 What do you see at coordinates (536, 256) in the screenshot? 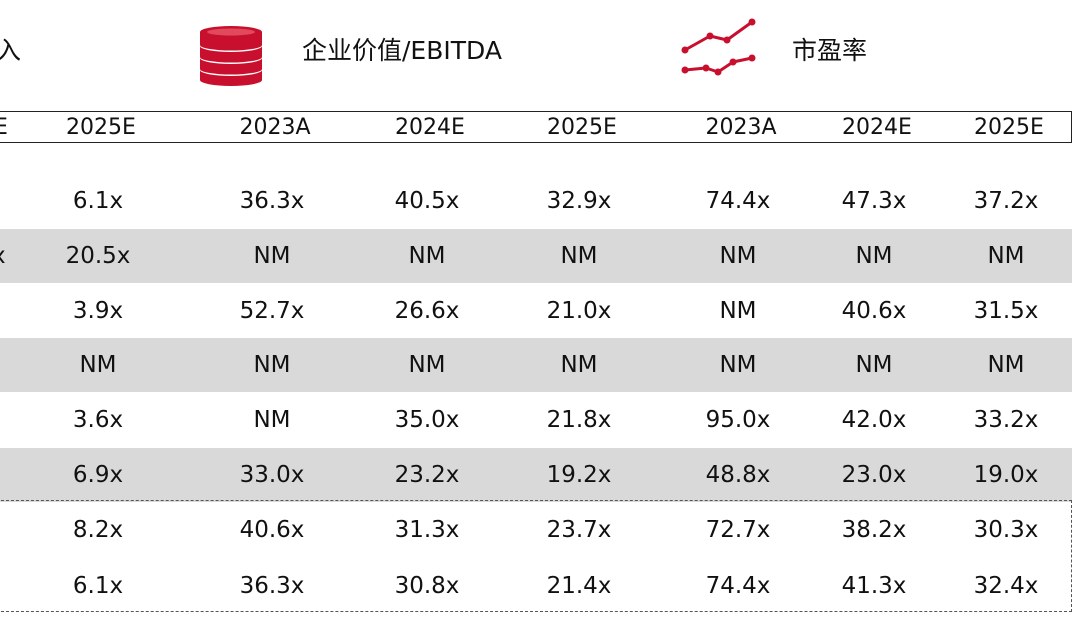
I see `table-row: x 20.5x NM NM NM NM NM NM` at bounding box center [536, 256].